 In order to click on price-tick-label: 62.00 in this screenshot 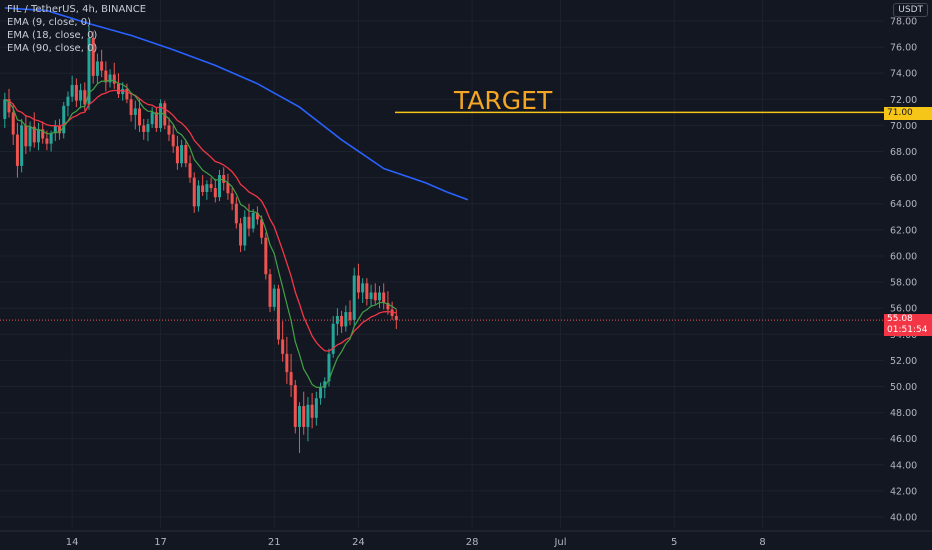, I will do `click(903, 230)`.